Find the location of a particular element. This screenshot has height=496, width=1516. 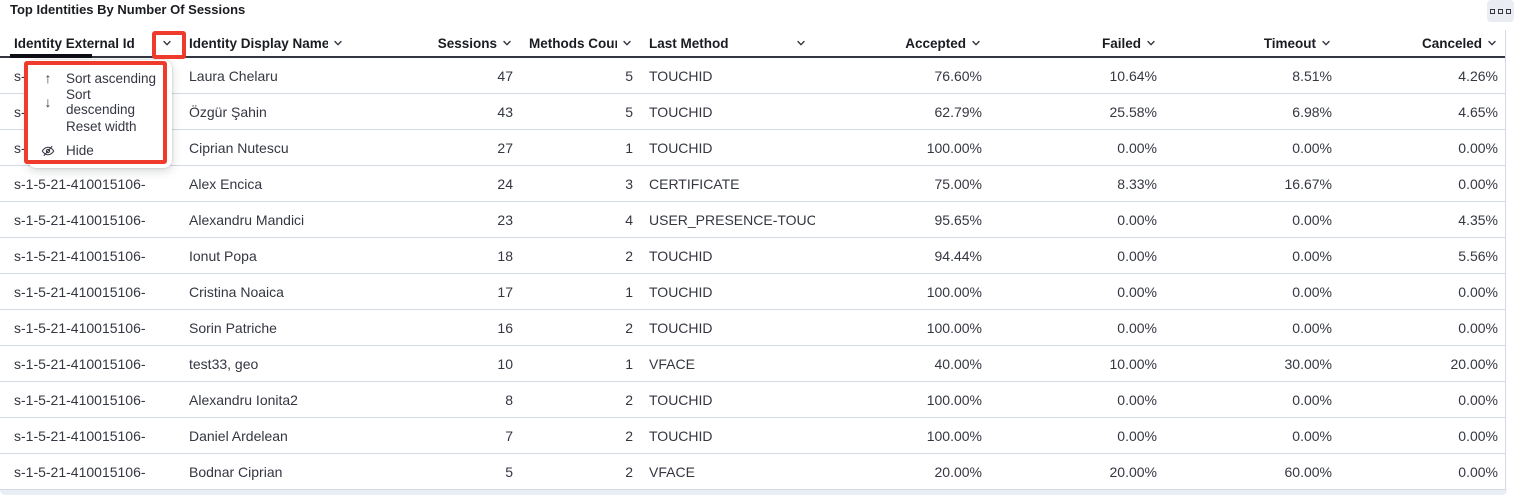

column-header-identity-external-id: Identity External Id is located at coordinates (90, 43).